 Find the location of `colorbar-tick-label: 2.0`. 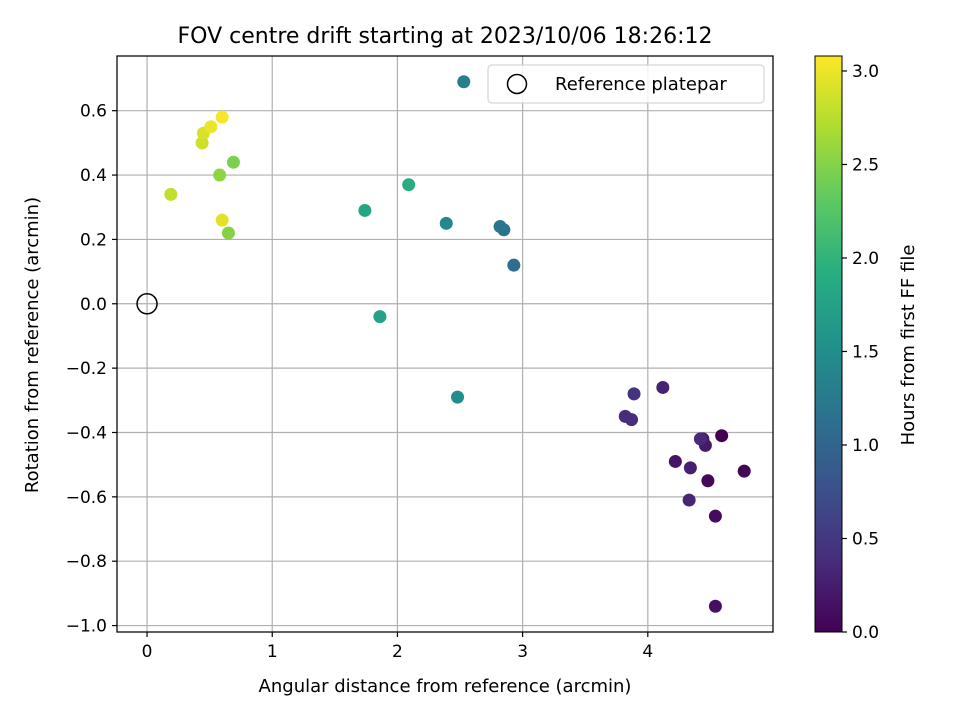

colorbar-tick-label: 2.0 is located at coordinates (865, 259).